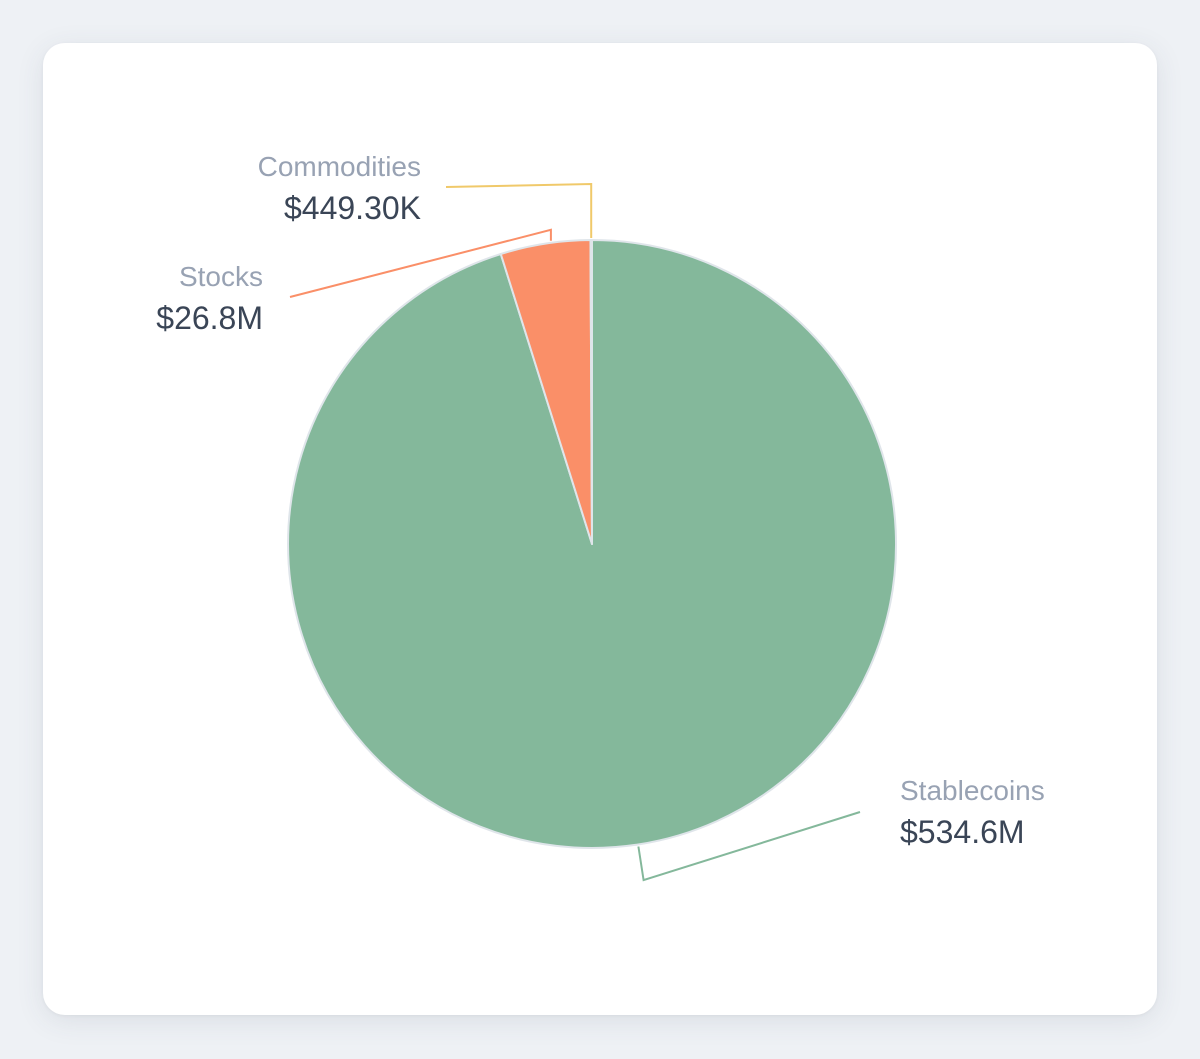 The image size is (1200, 1059). Describe the element at coordinates (962, 832) in the screenshot. I see `value-label-stablecoins: $534.6M` at that location.